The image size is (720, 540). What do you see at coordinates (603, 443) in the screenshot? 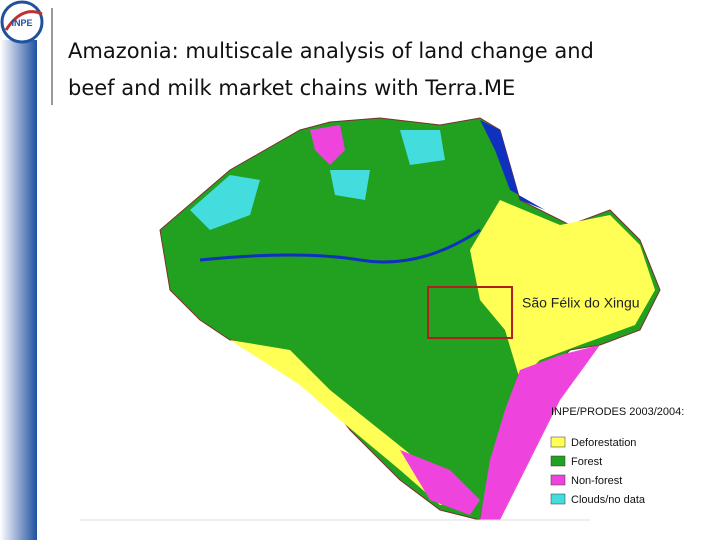
I see `legend-label: Deforestation` at bounding box center [603, 443].